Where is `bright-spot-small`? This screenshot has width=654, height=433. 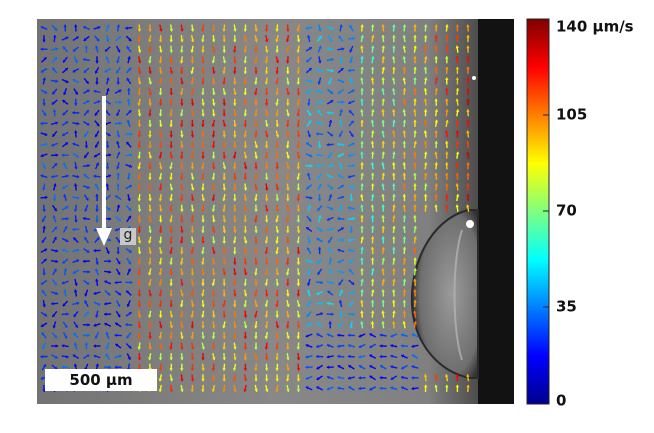
bright-spot-small is located at coordinates (474, 78).